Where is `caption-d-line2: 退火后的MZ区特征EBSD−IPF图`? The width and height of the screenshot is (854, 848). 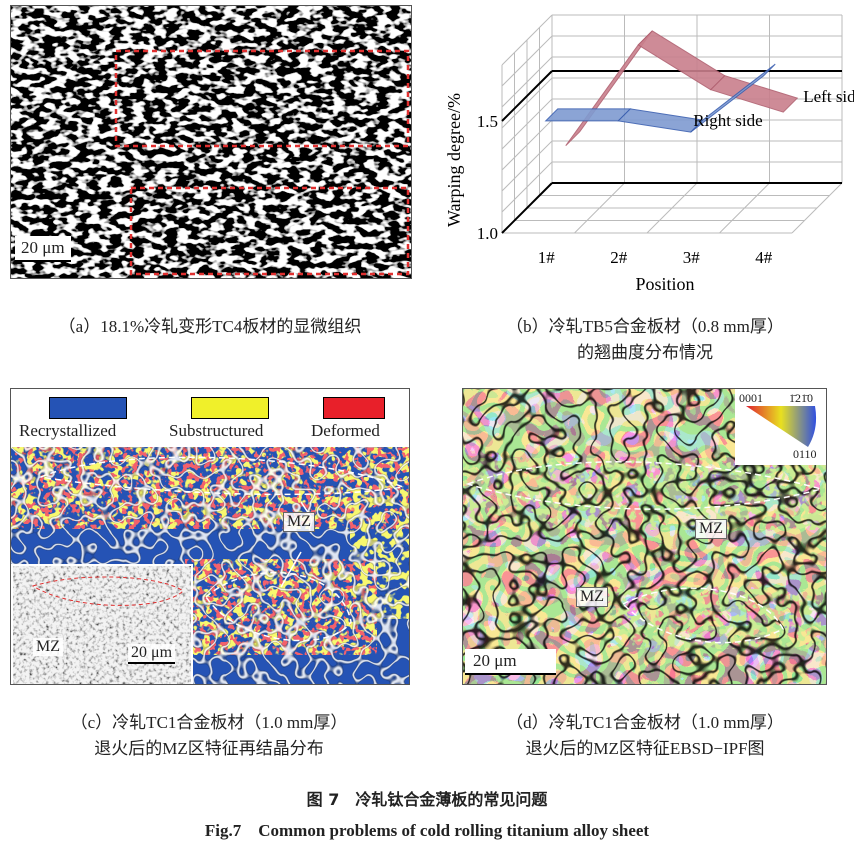 caption-d-line2: 退火后的MZ区特征EBSD−IPF图 is located at coordinates (645, 748).